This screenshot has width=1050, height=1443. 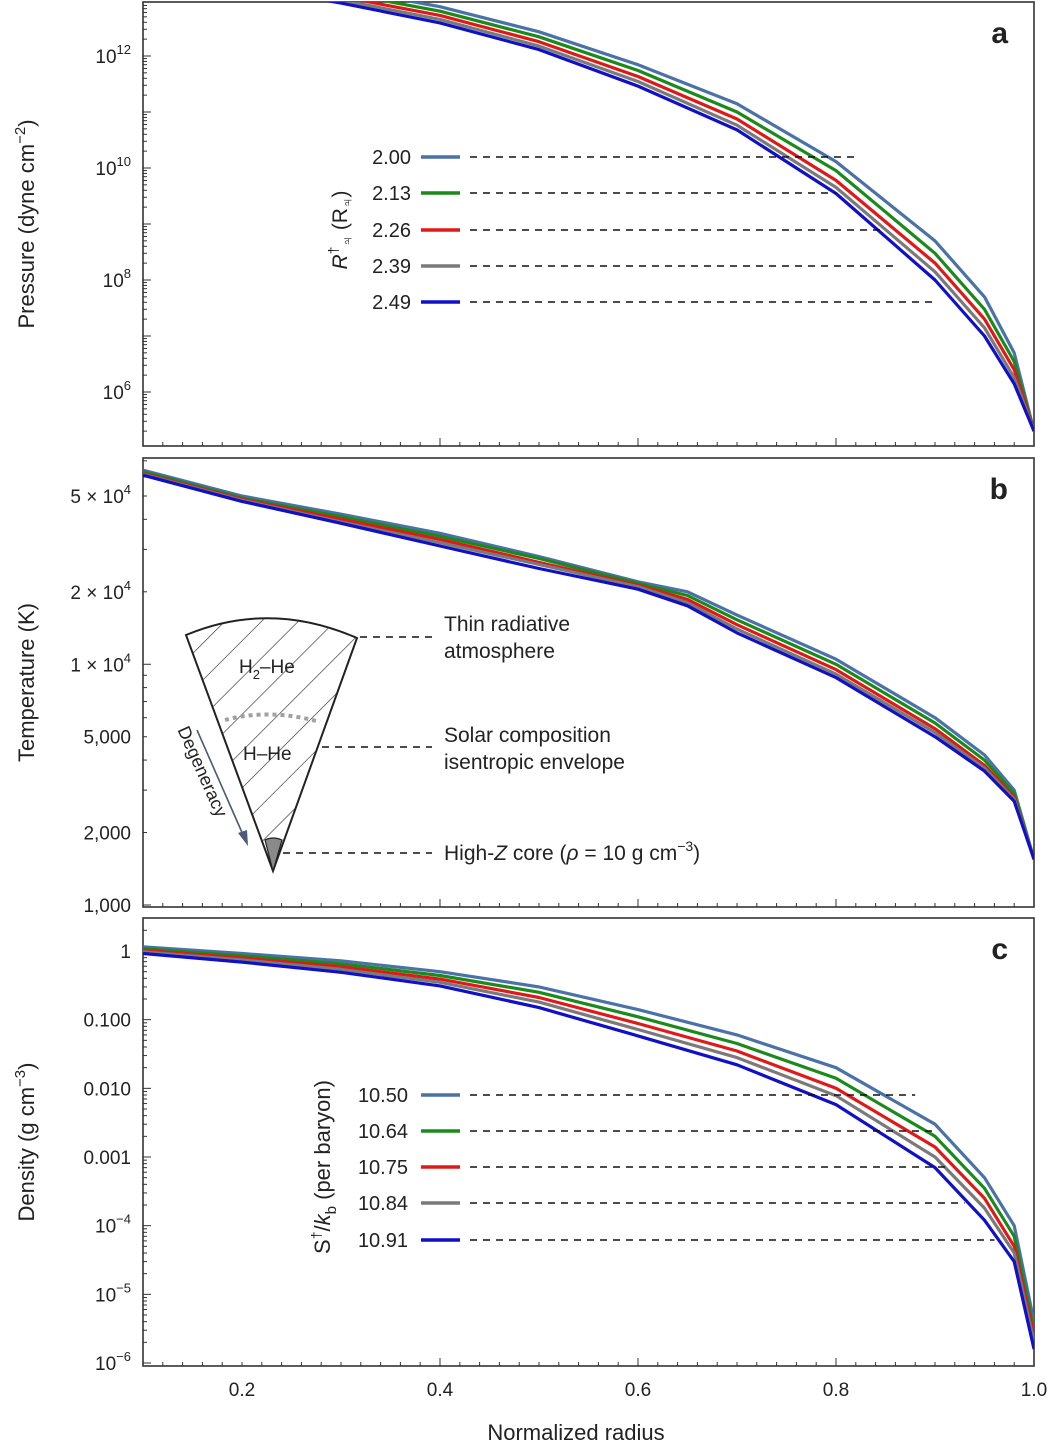 What do you see at coordinates (340, 222) in the screenshot?
I see `legend-title-paren: (R` at bounding box center [340, 222].